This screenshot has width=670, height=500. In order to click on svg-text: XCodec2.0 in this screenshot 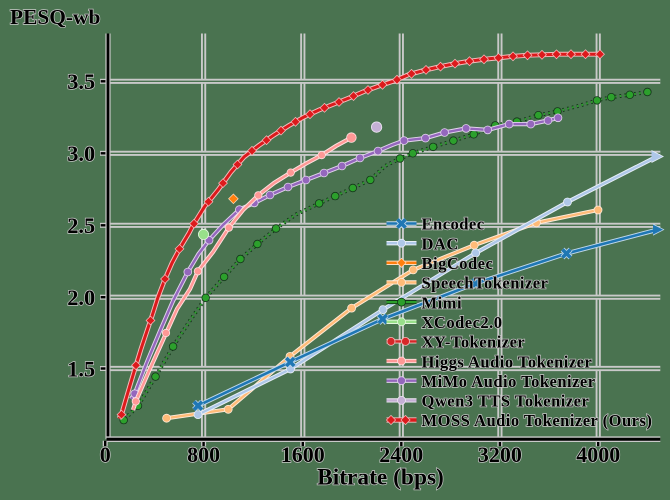, I will do `click(462, 322)`.